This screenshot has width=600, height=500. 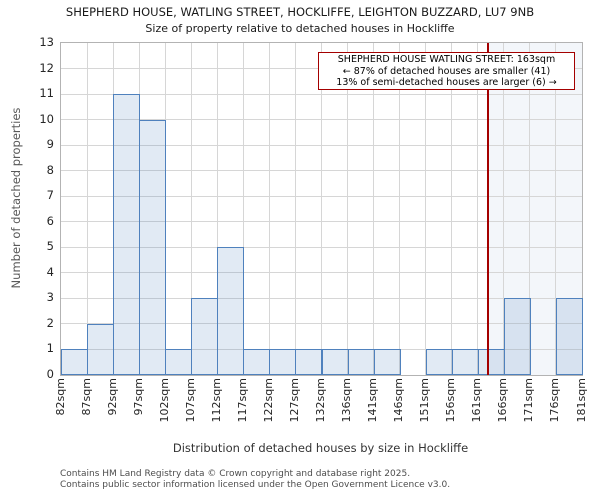 What do you see at coordinates (50, 144) in the screenshot?
I see `y-tick-label: 9` at bounding box center [50, 144].